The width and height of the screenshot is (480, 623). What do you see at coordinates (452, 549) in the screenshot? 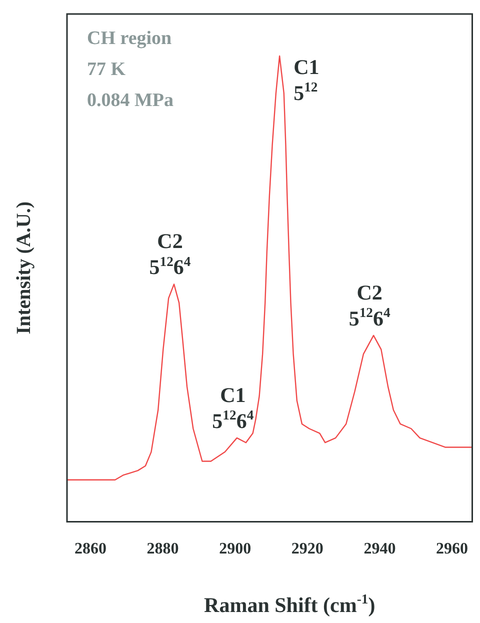
I see `x-tick-label: 2960` at bounding box center [452, 549].